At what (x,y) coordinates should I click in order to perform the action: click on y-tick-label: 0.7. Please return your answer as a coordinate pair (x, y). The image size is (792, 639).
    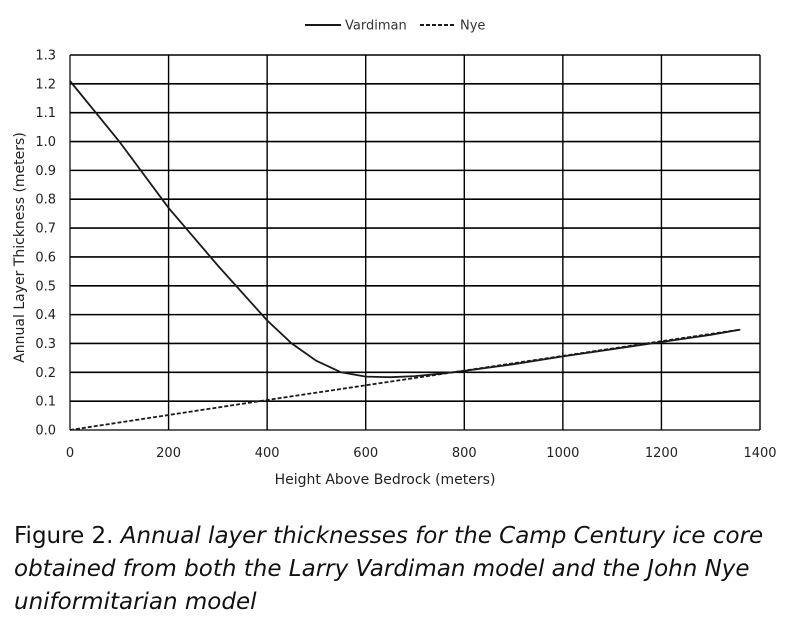
    Looking at the image, I should click on (45, 229).